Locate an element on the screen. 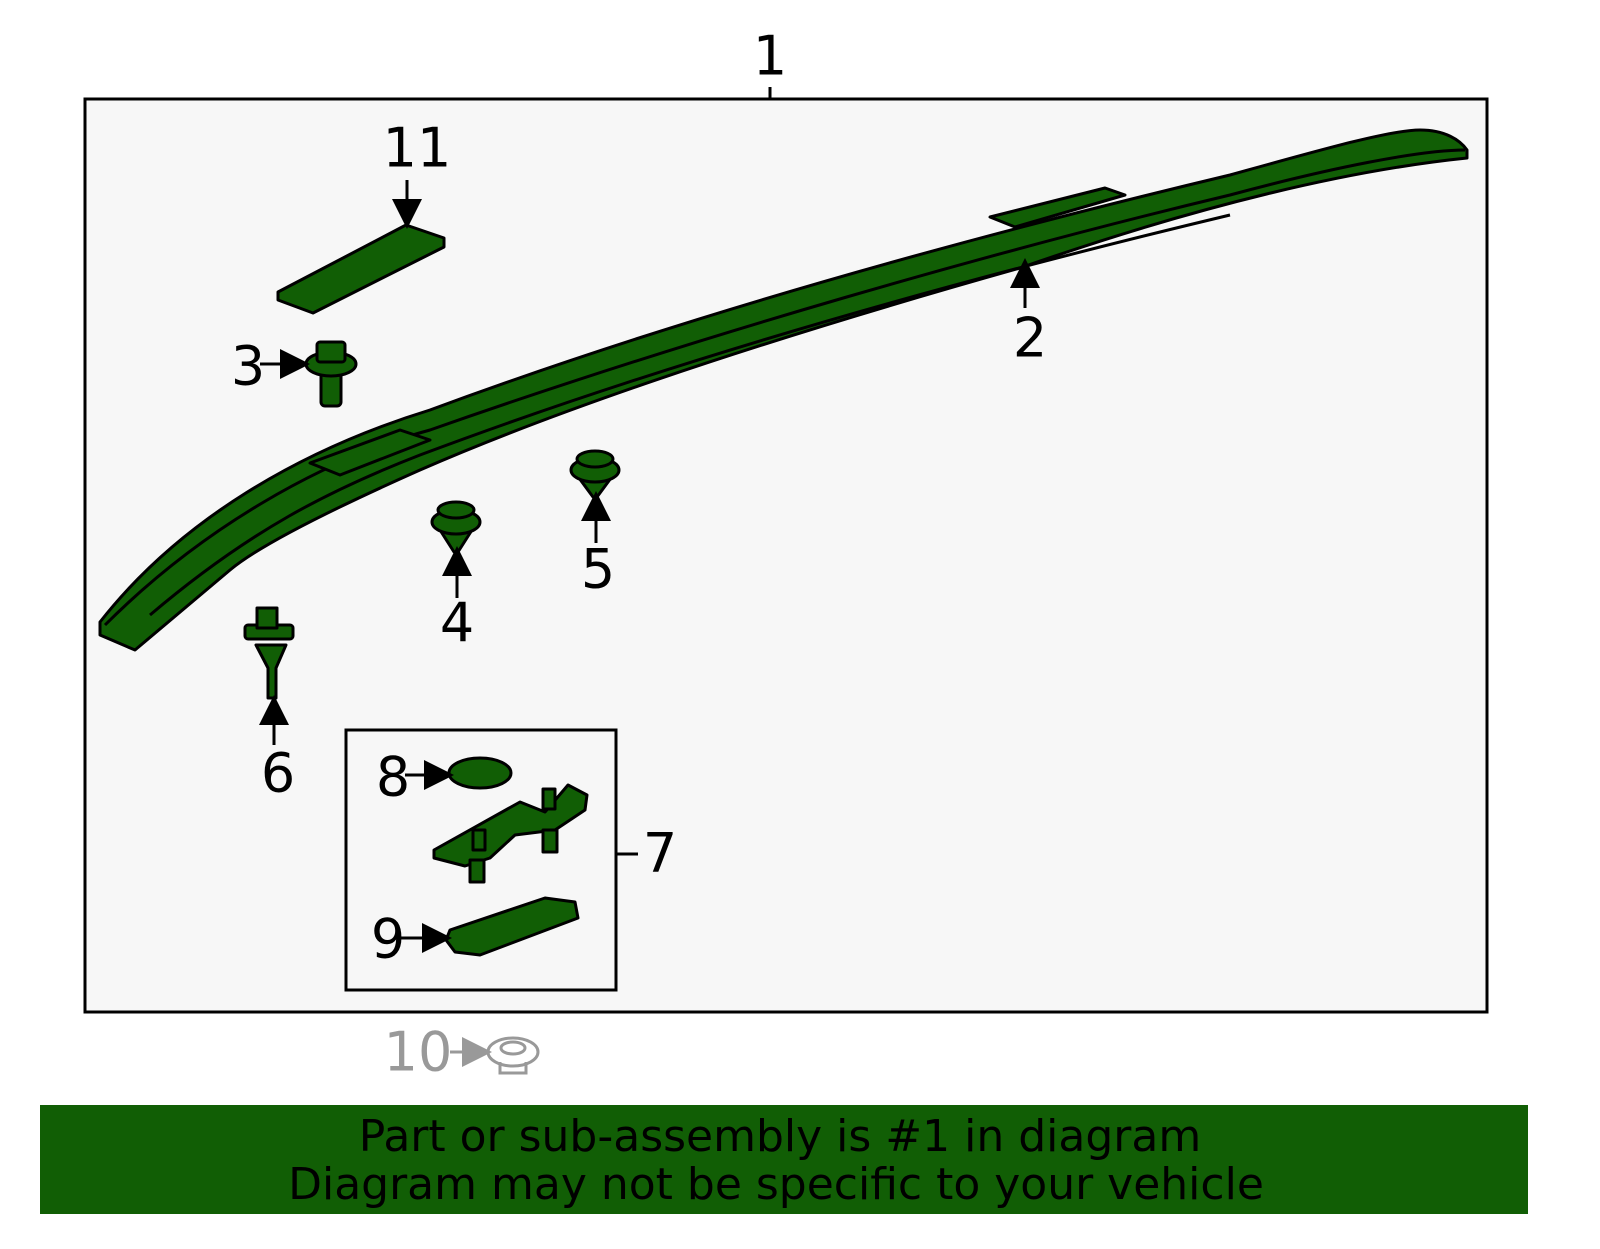  subassembly-frame is located at coordinates (481, 860).